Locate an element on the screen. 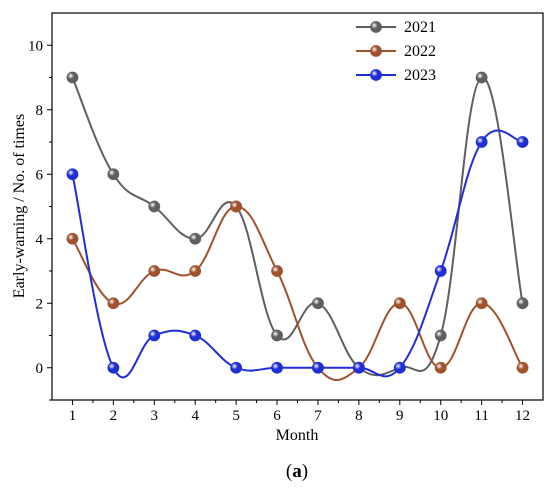 The height and width of the screenshot is (497, 550). y-tick-label: 6 is located at coordinates (40, 175).